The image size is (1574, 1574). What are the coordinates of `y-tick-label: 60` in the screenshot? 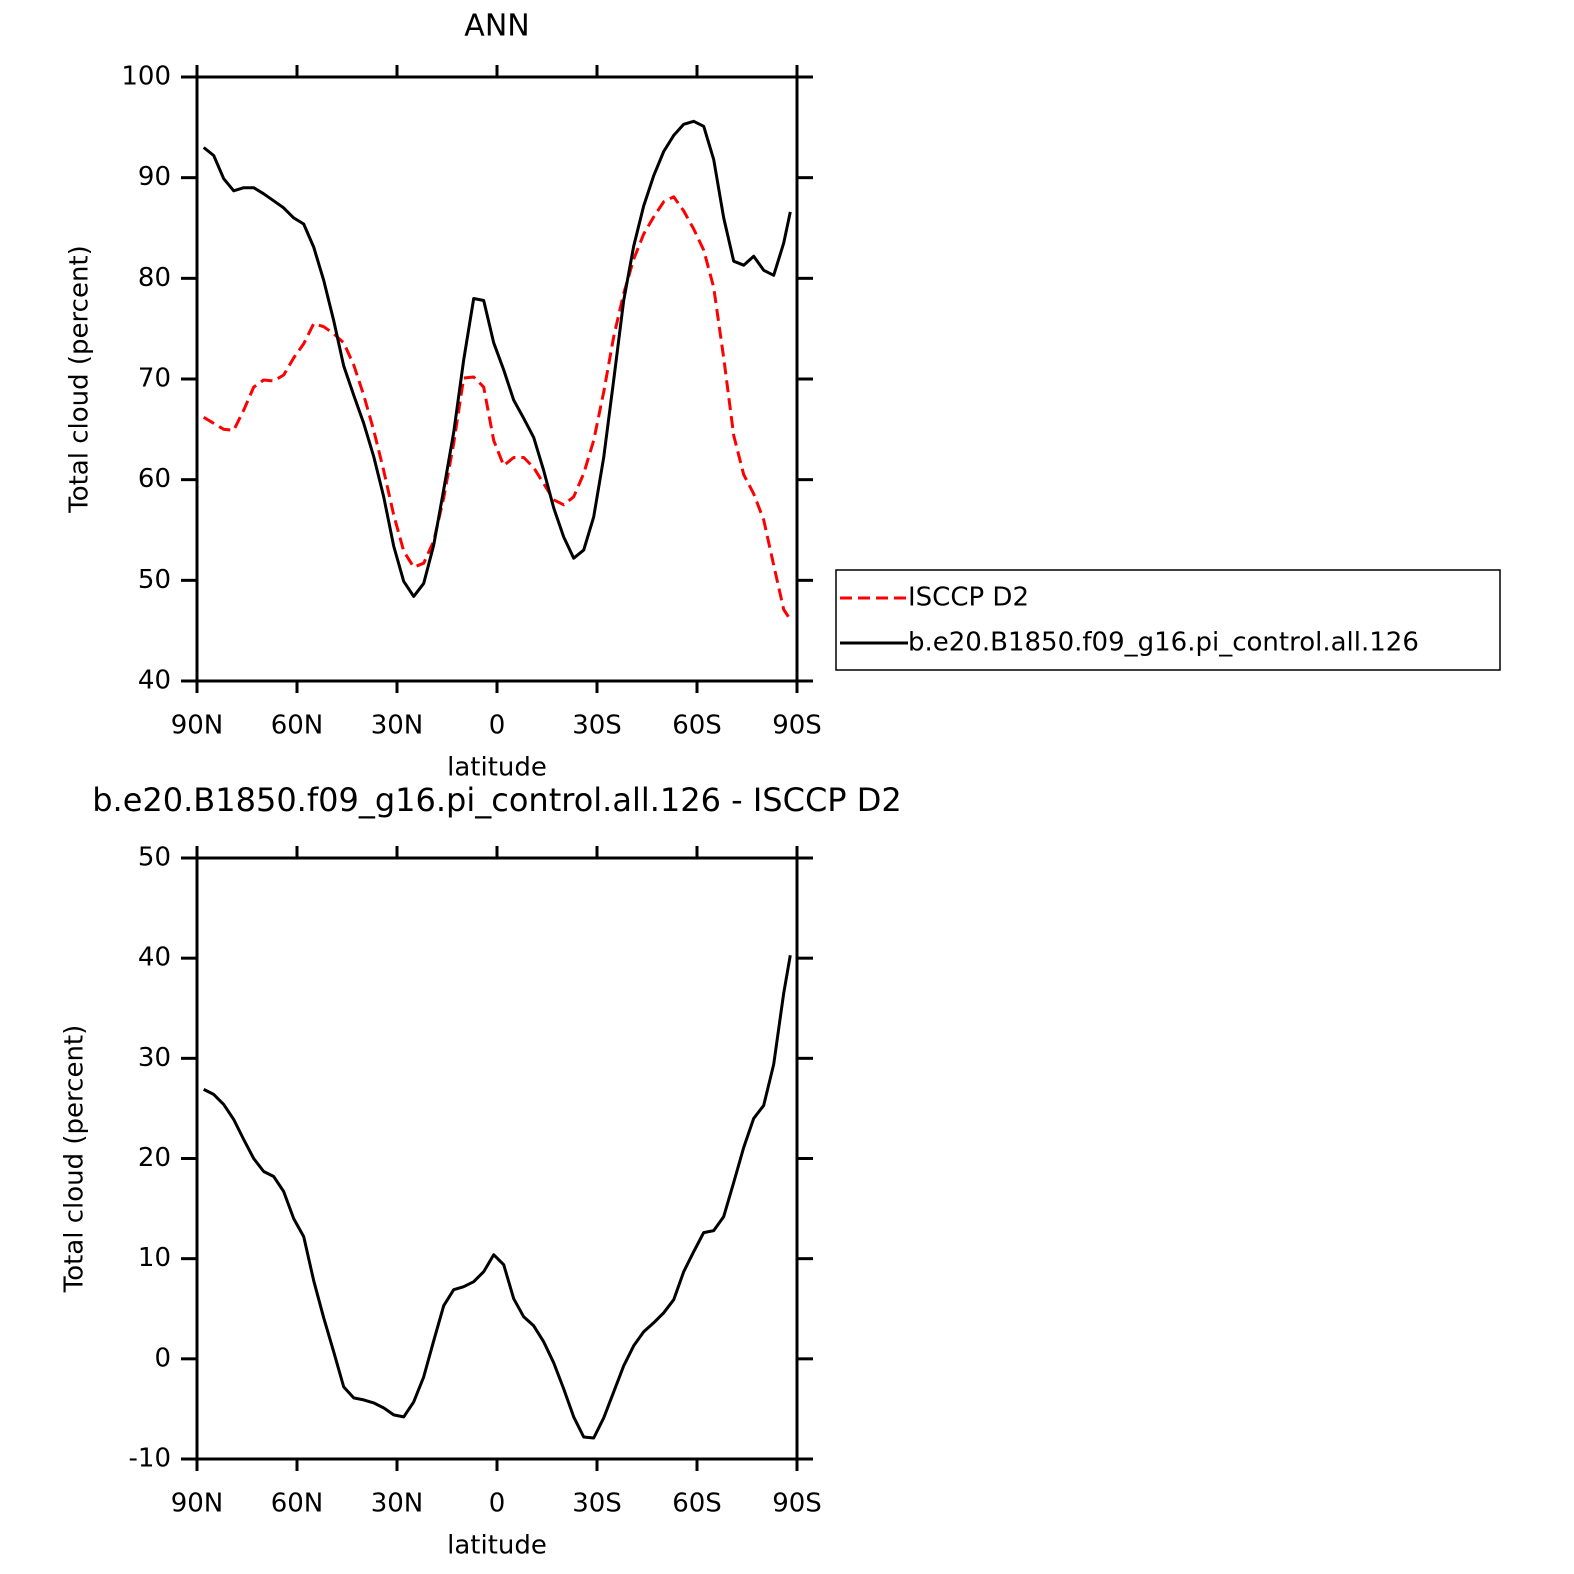 It's located at (154, 479).